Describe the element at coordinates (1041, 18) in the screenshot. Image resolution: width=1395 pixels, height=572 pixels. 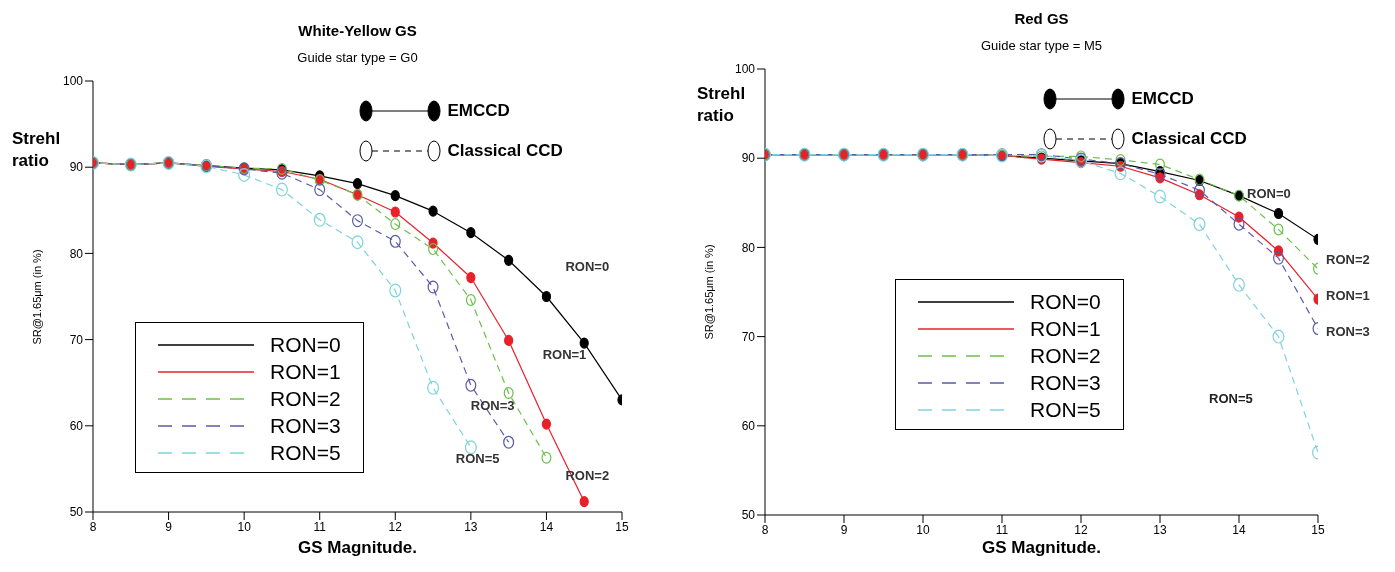
I see `chart-title: Red GS` at that location.